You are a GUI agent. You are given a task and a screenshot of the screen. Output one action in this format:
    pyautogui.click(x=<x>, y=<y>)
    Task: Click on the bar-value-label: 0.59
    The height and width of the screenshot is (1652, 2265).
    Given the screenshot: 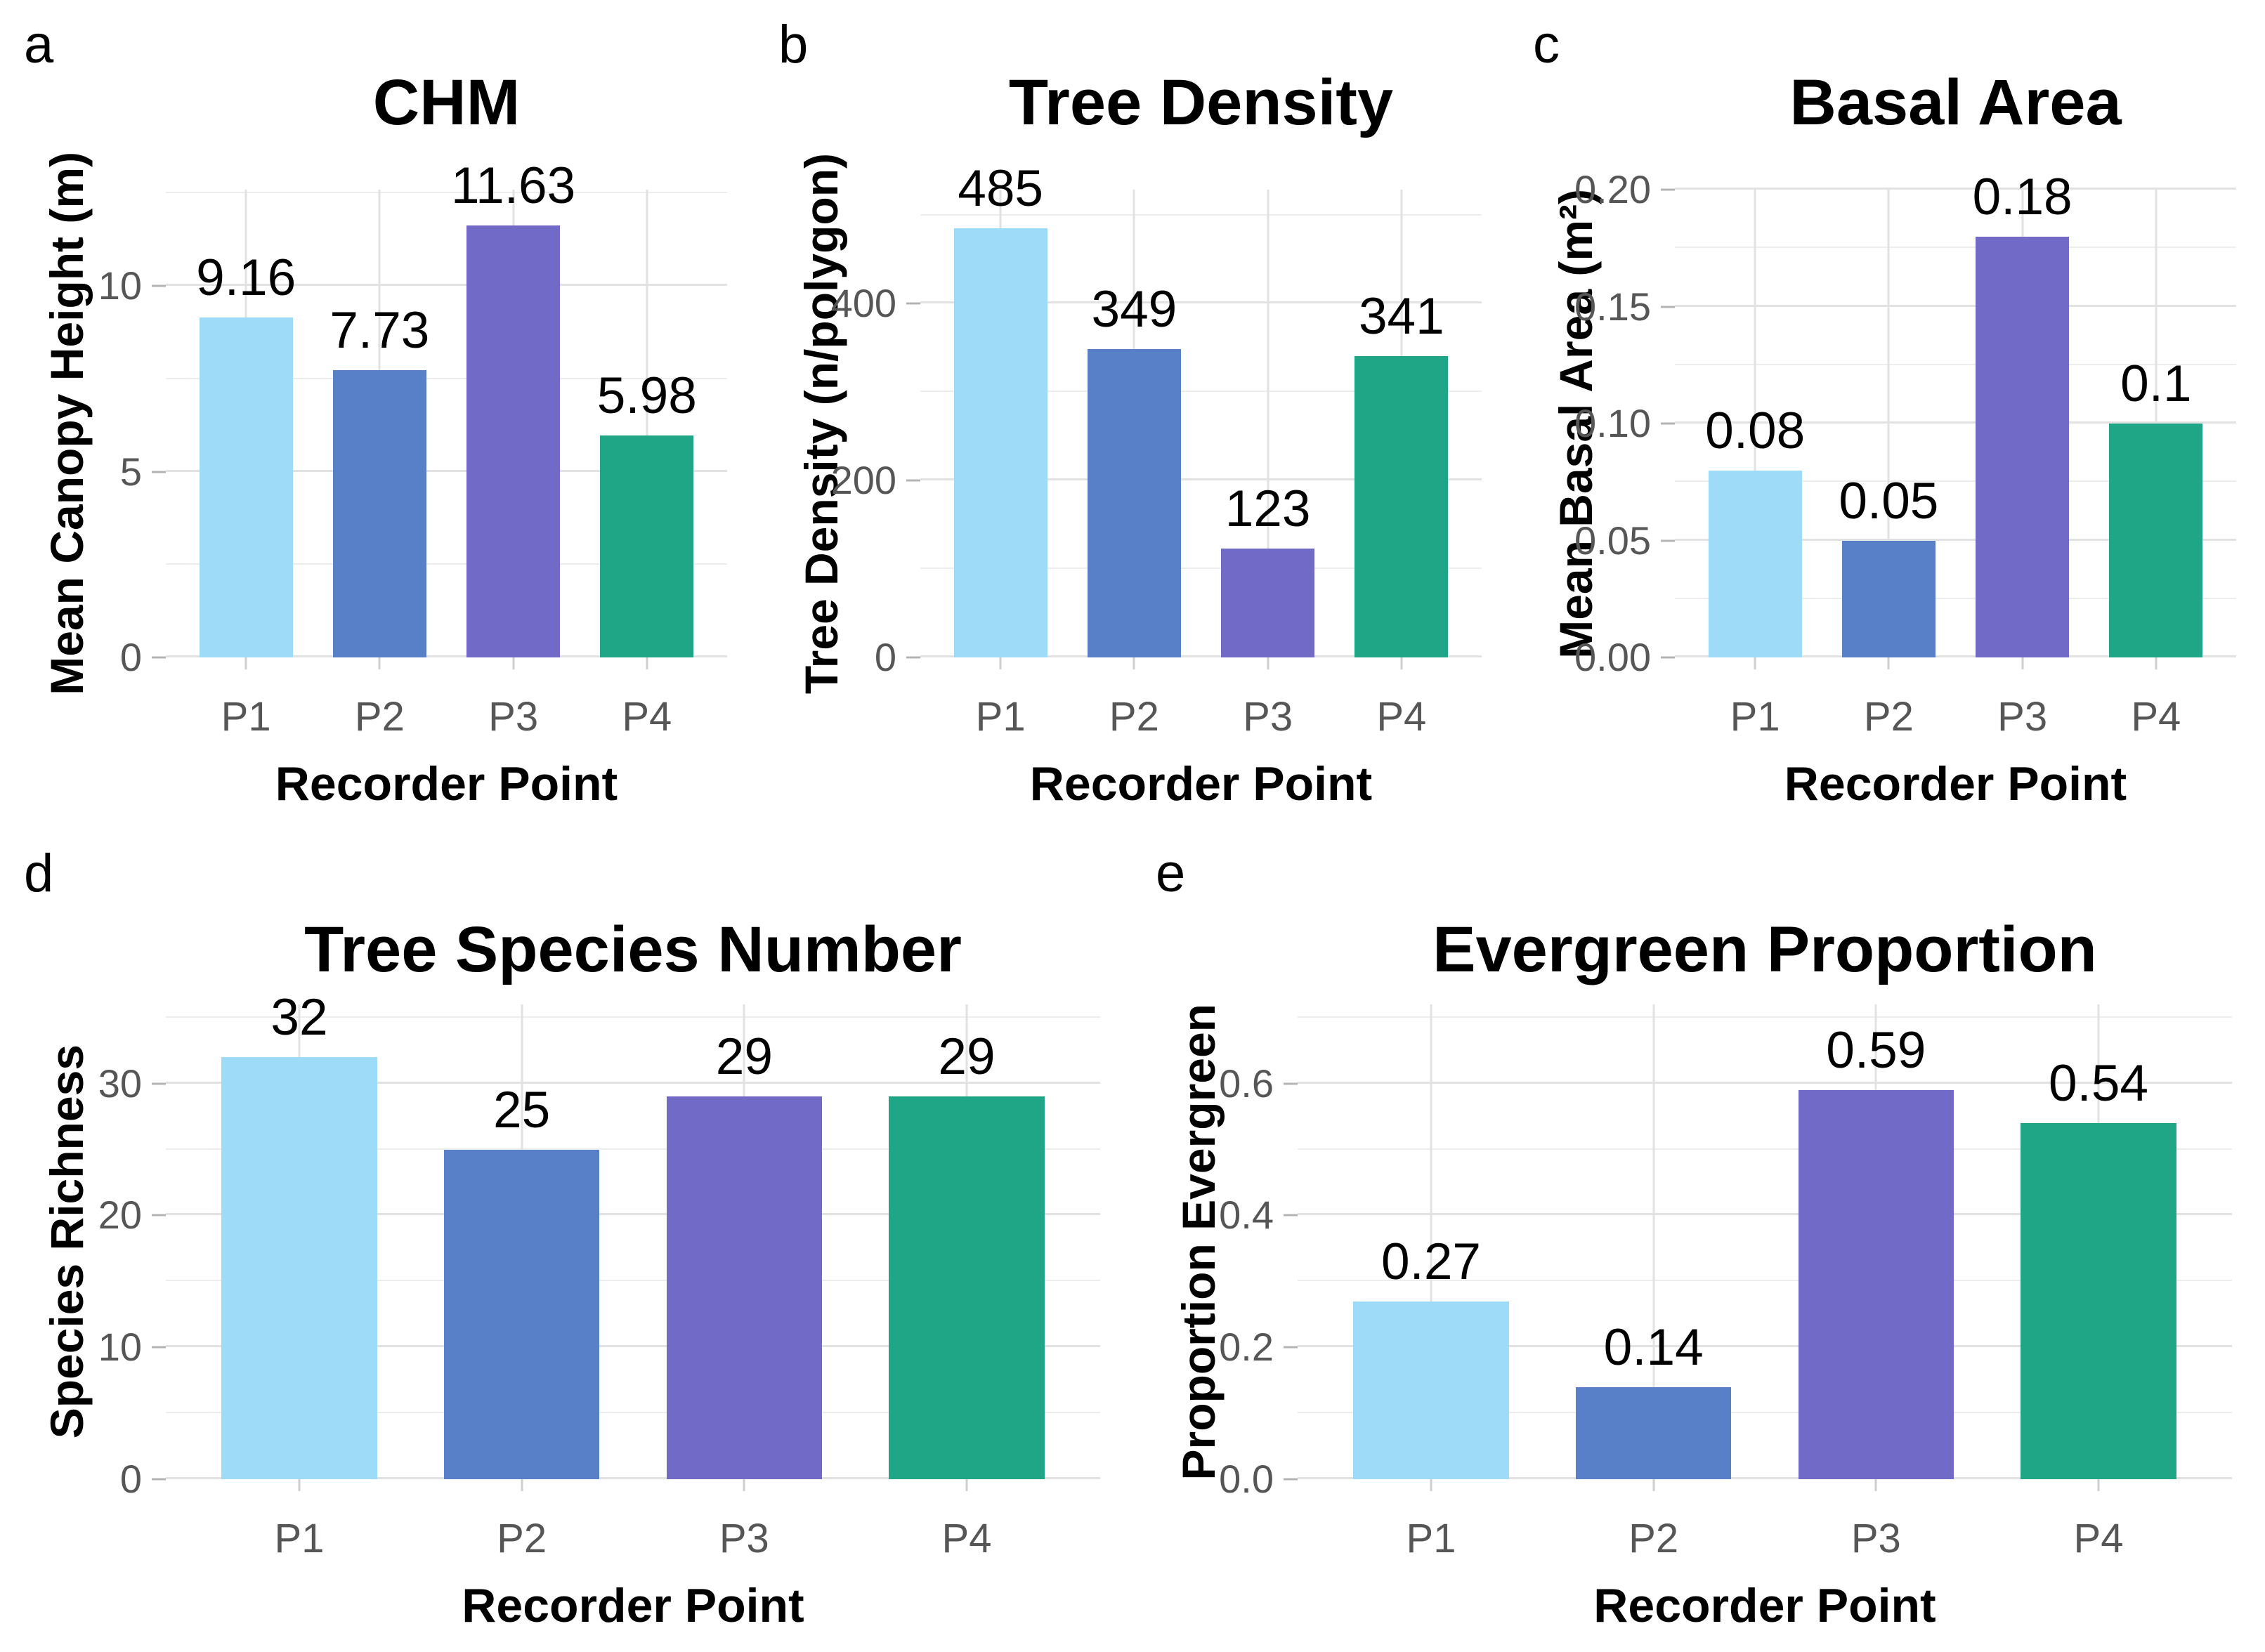 What is the action you would take?
    pyautogui.click(x=1876, y=1051)
    